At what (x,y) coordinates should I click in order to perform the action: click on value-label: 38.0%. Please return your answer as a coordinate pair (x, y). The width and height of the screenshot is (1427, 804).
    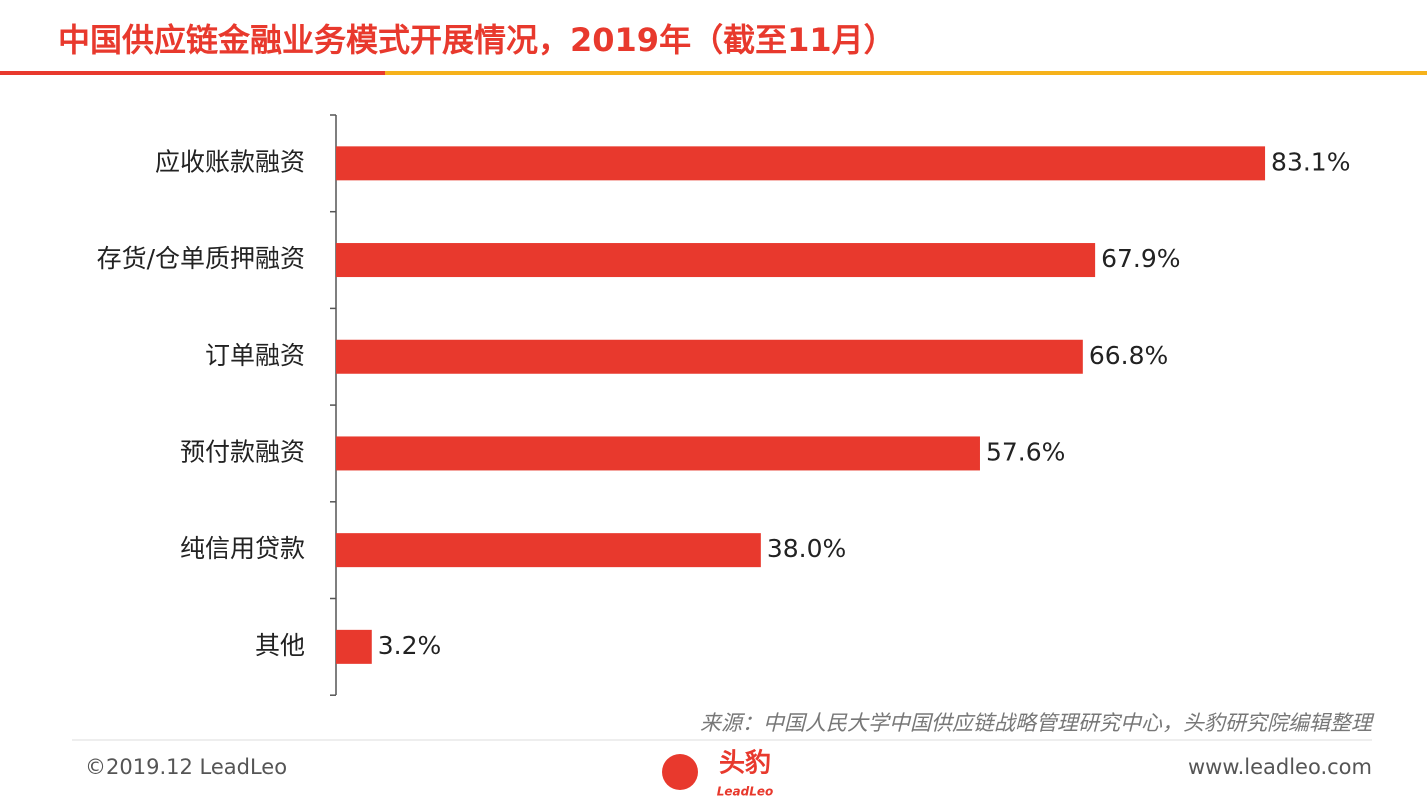
    Looking at the image, I should click on (806, 548).